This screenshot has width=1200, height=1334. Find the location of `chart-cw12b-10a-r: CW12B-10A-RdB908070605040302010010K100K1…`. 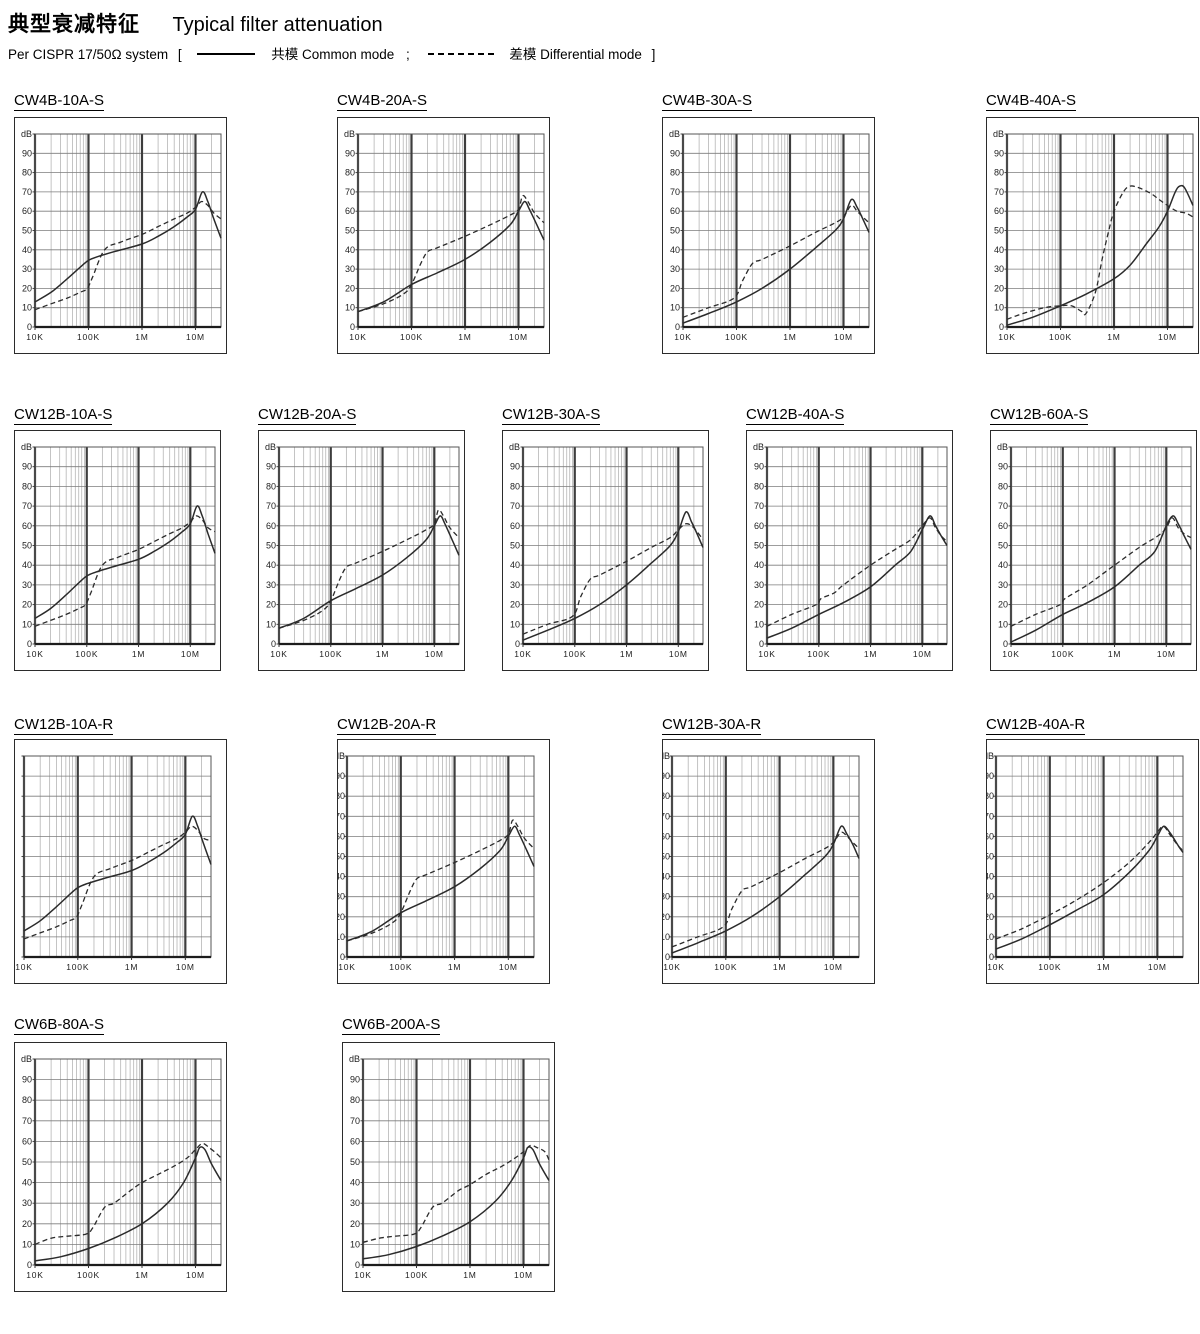

chart-cw12b-10a-r: CW12B-10A-RdB908070605040302010010K100K1… is located at coordinates (120, 850).